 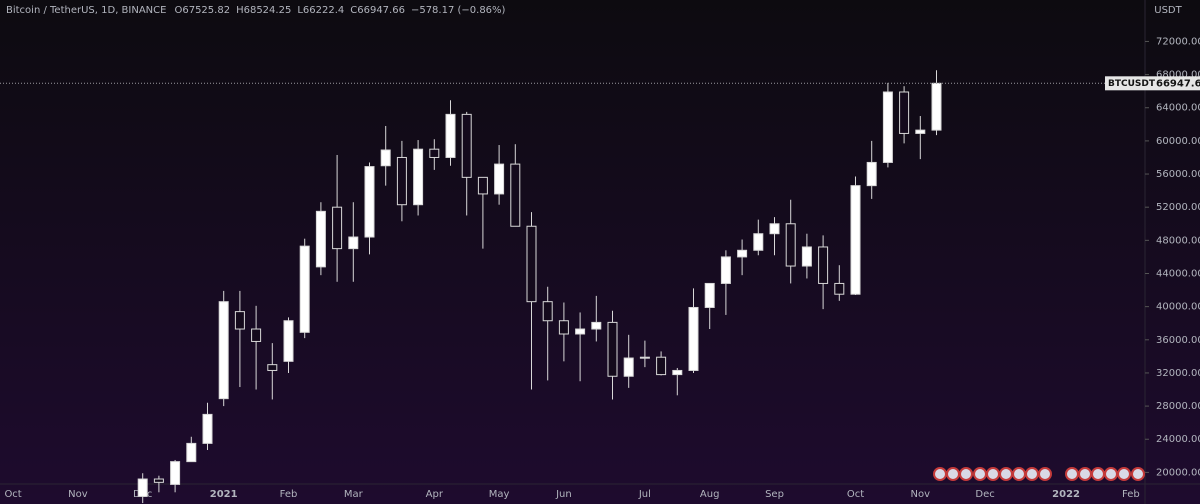 I want to click on ohlc-value: 66947.66, so click(x=381, y=10).